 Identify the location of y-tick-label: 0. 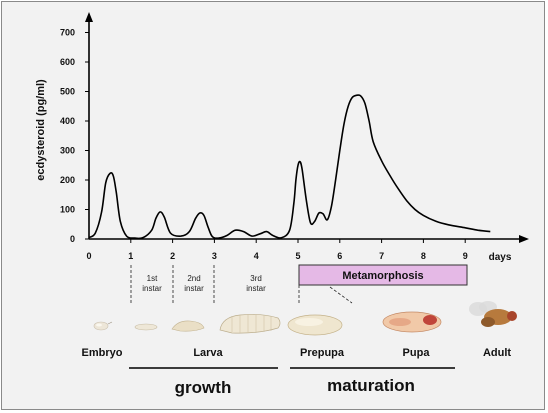
(72, 239).